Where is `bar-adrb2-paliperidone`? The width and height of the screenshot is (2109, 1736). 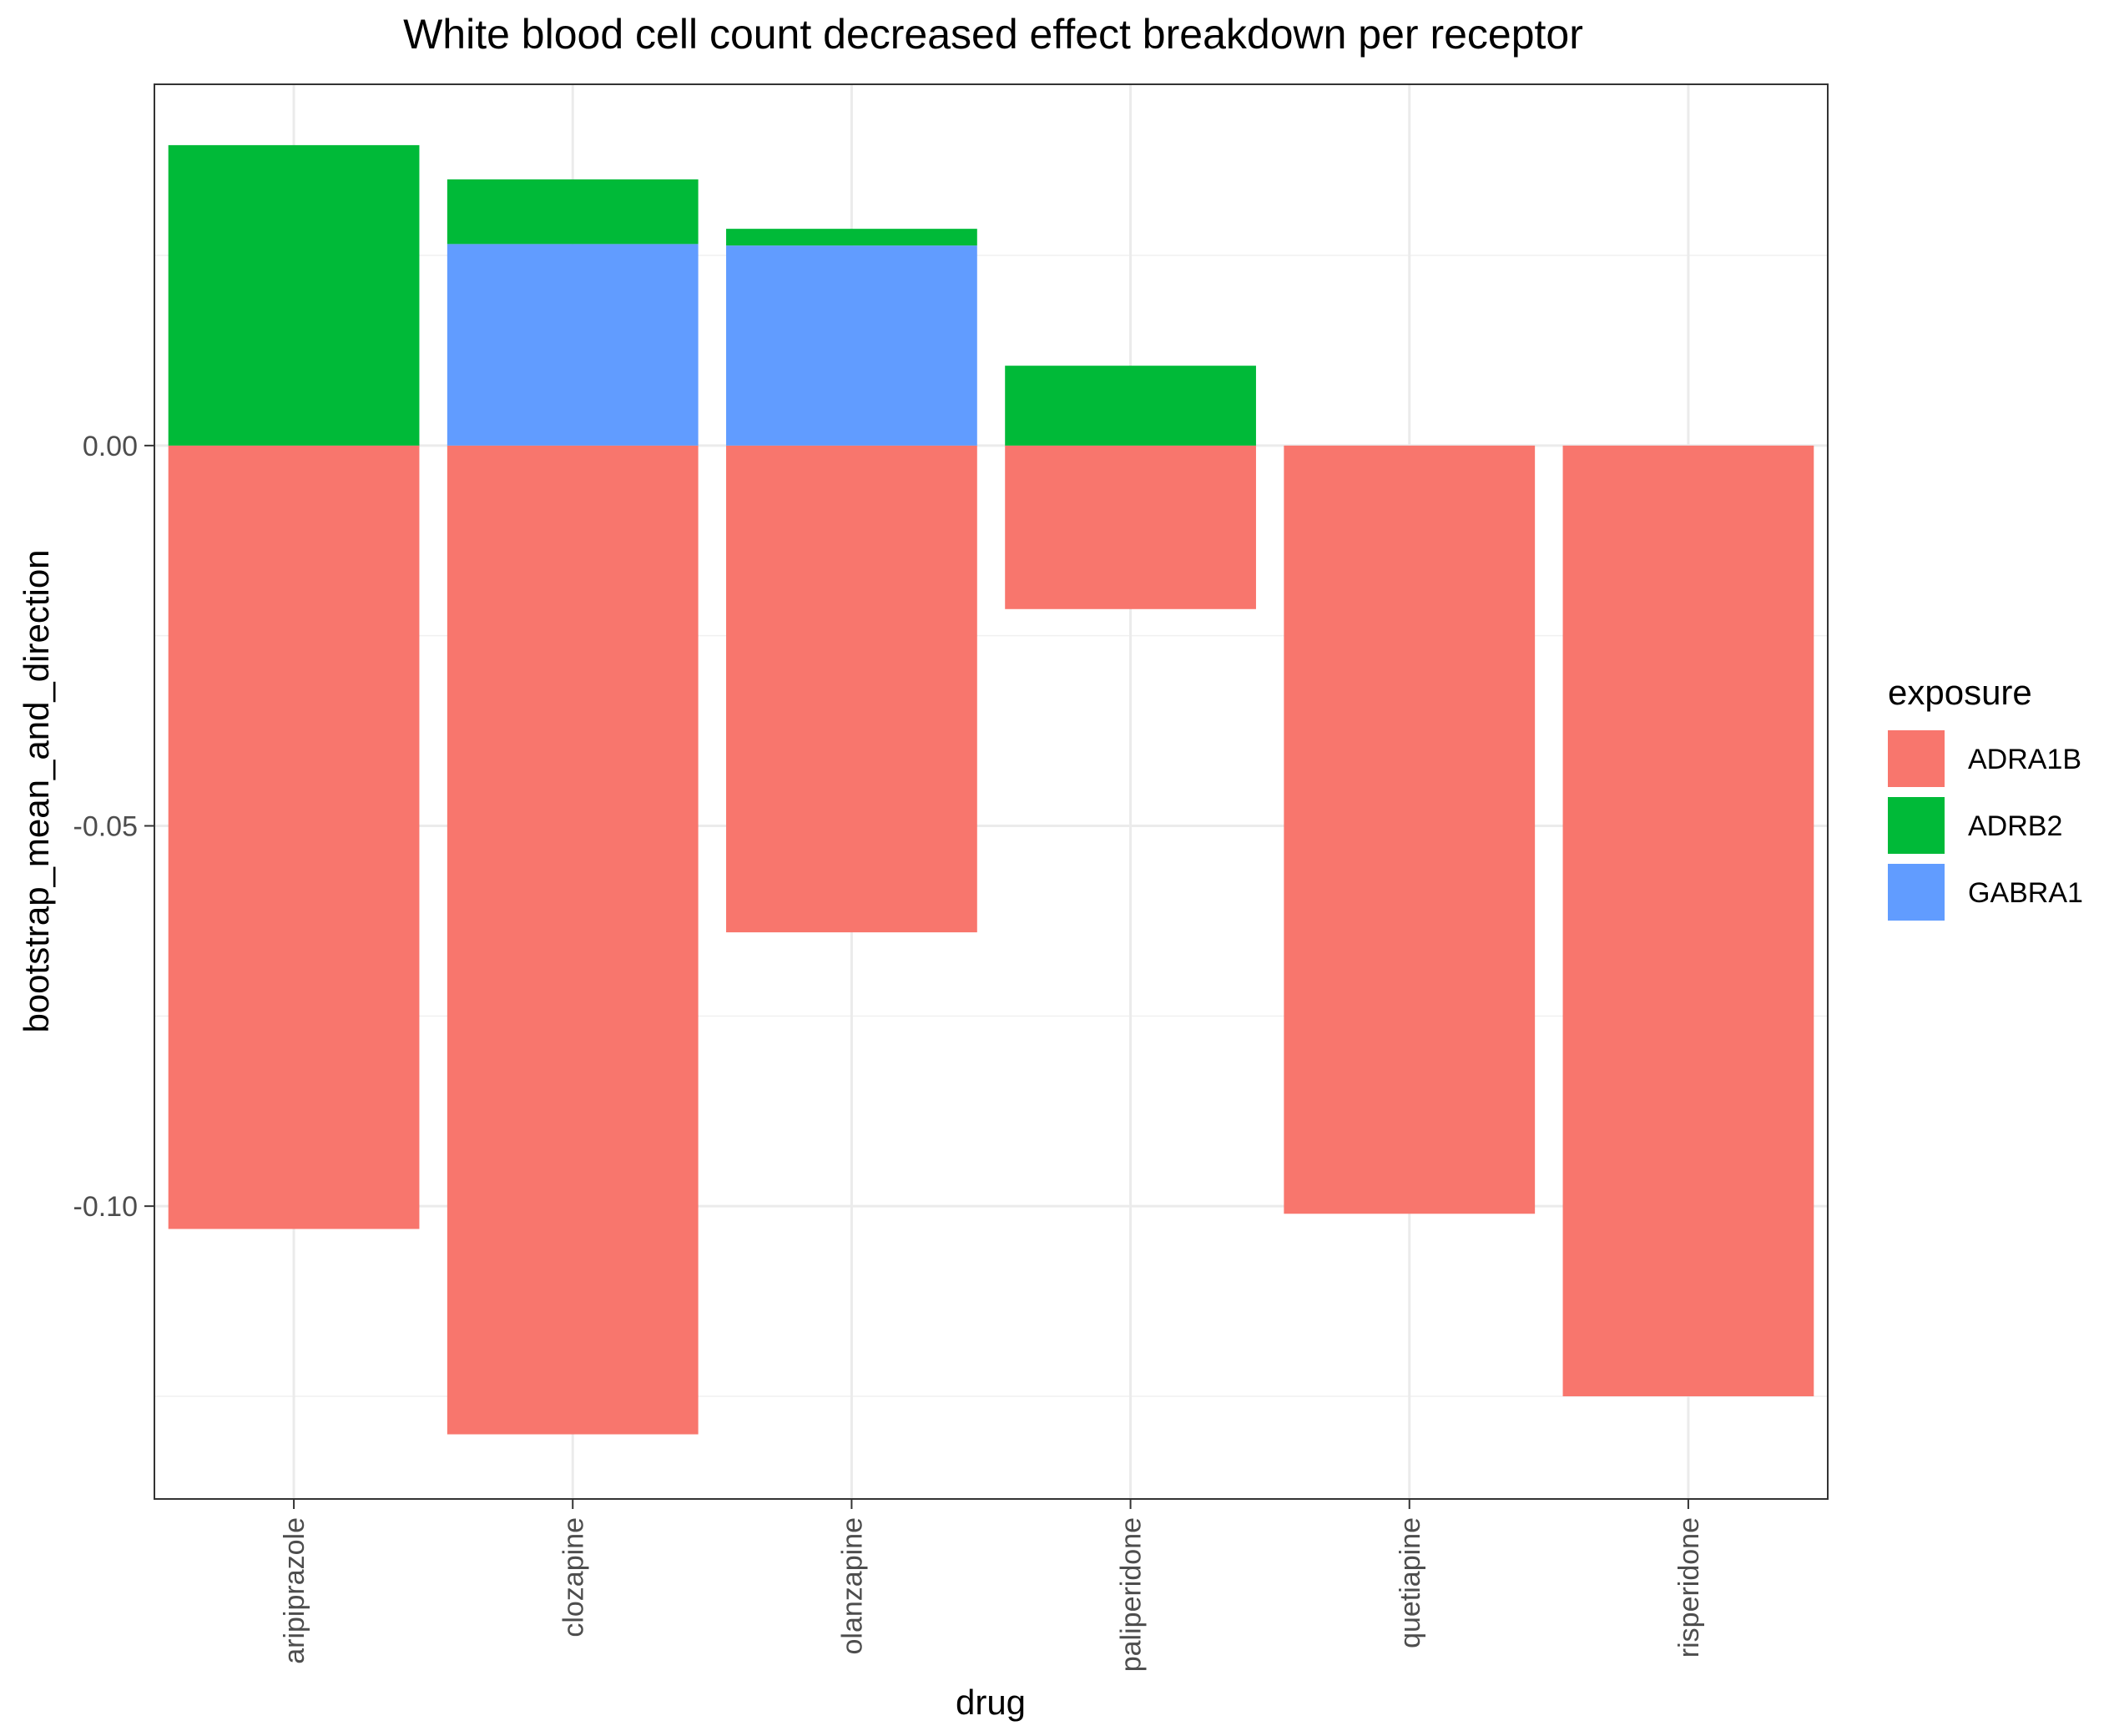
bar-adrb2-paliperidone is located at coordinates (1130, 406).